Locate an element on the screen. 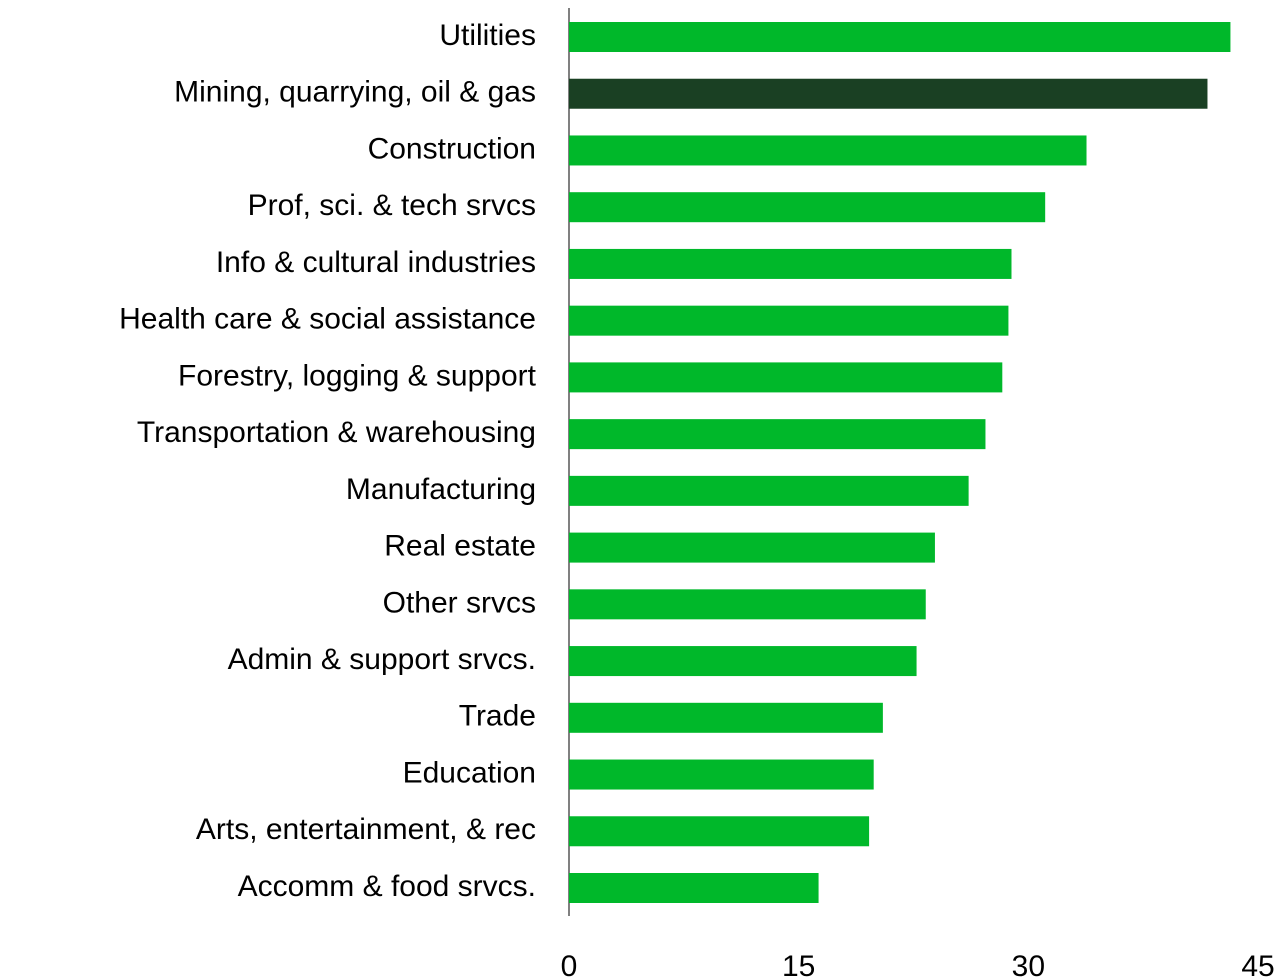 This screenshot has height=977, width=1286. y-tick-label: Trade is located at coordinates (497, 716).